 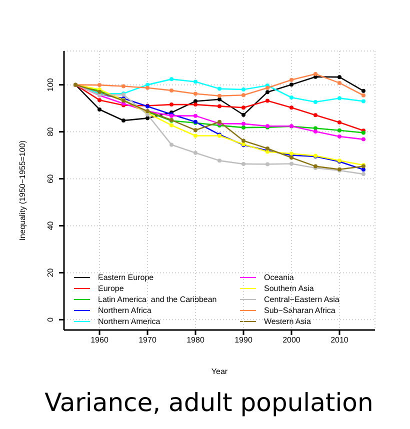 I want to click on legend-label: Eastern Europe, so click(x=126, y=277).